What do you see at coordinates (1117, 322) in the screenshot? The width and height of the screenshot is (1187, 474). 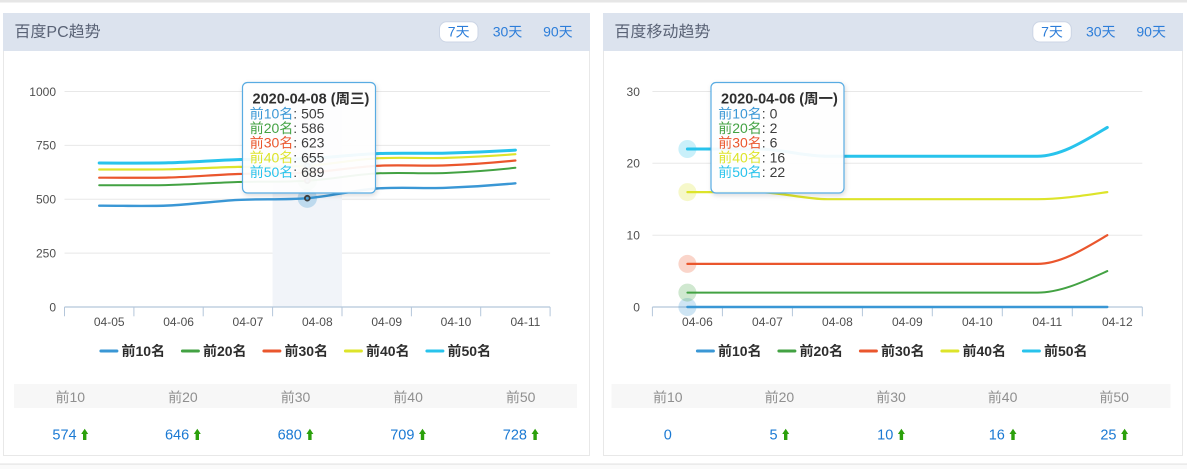 I see `svg-text: 04-12` at bounding box center [1117, 322].